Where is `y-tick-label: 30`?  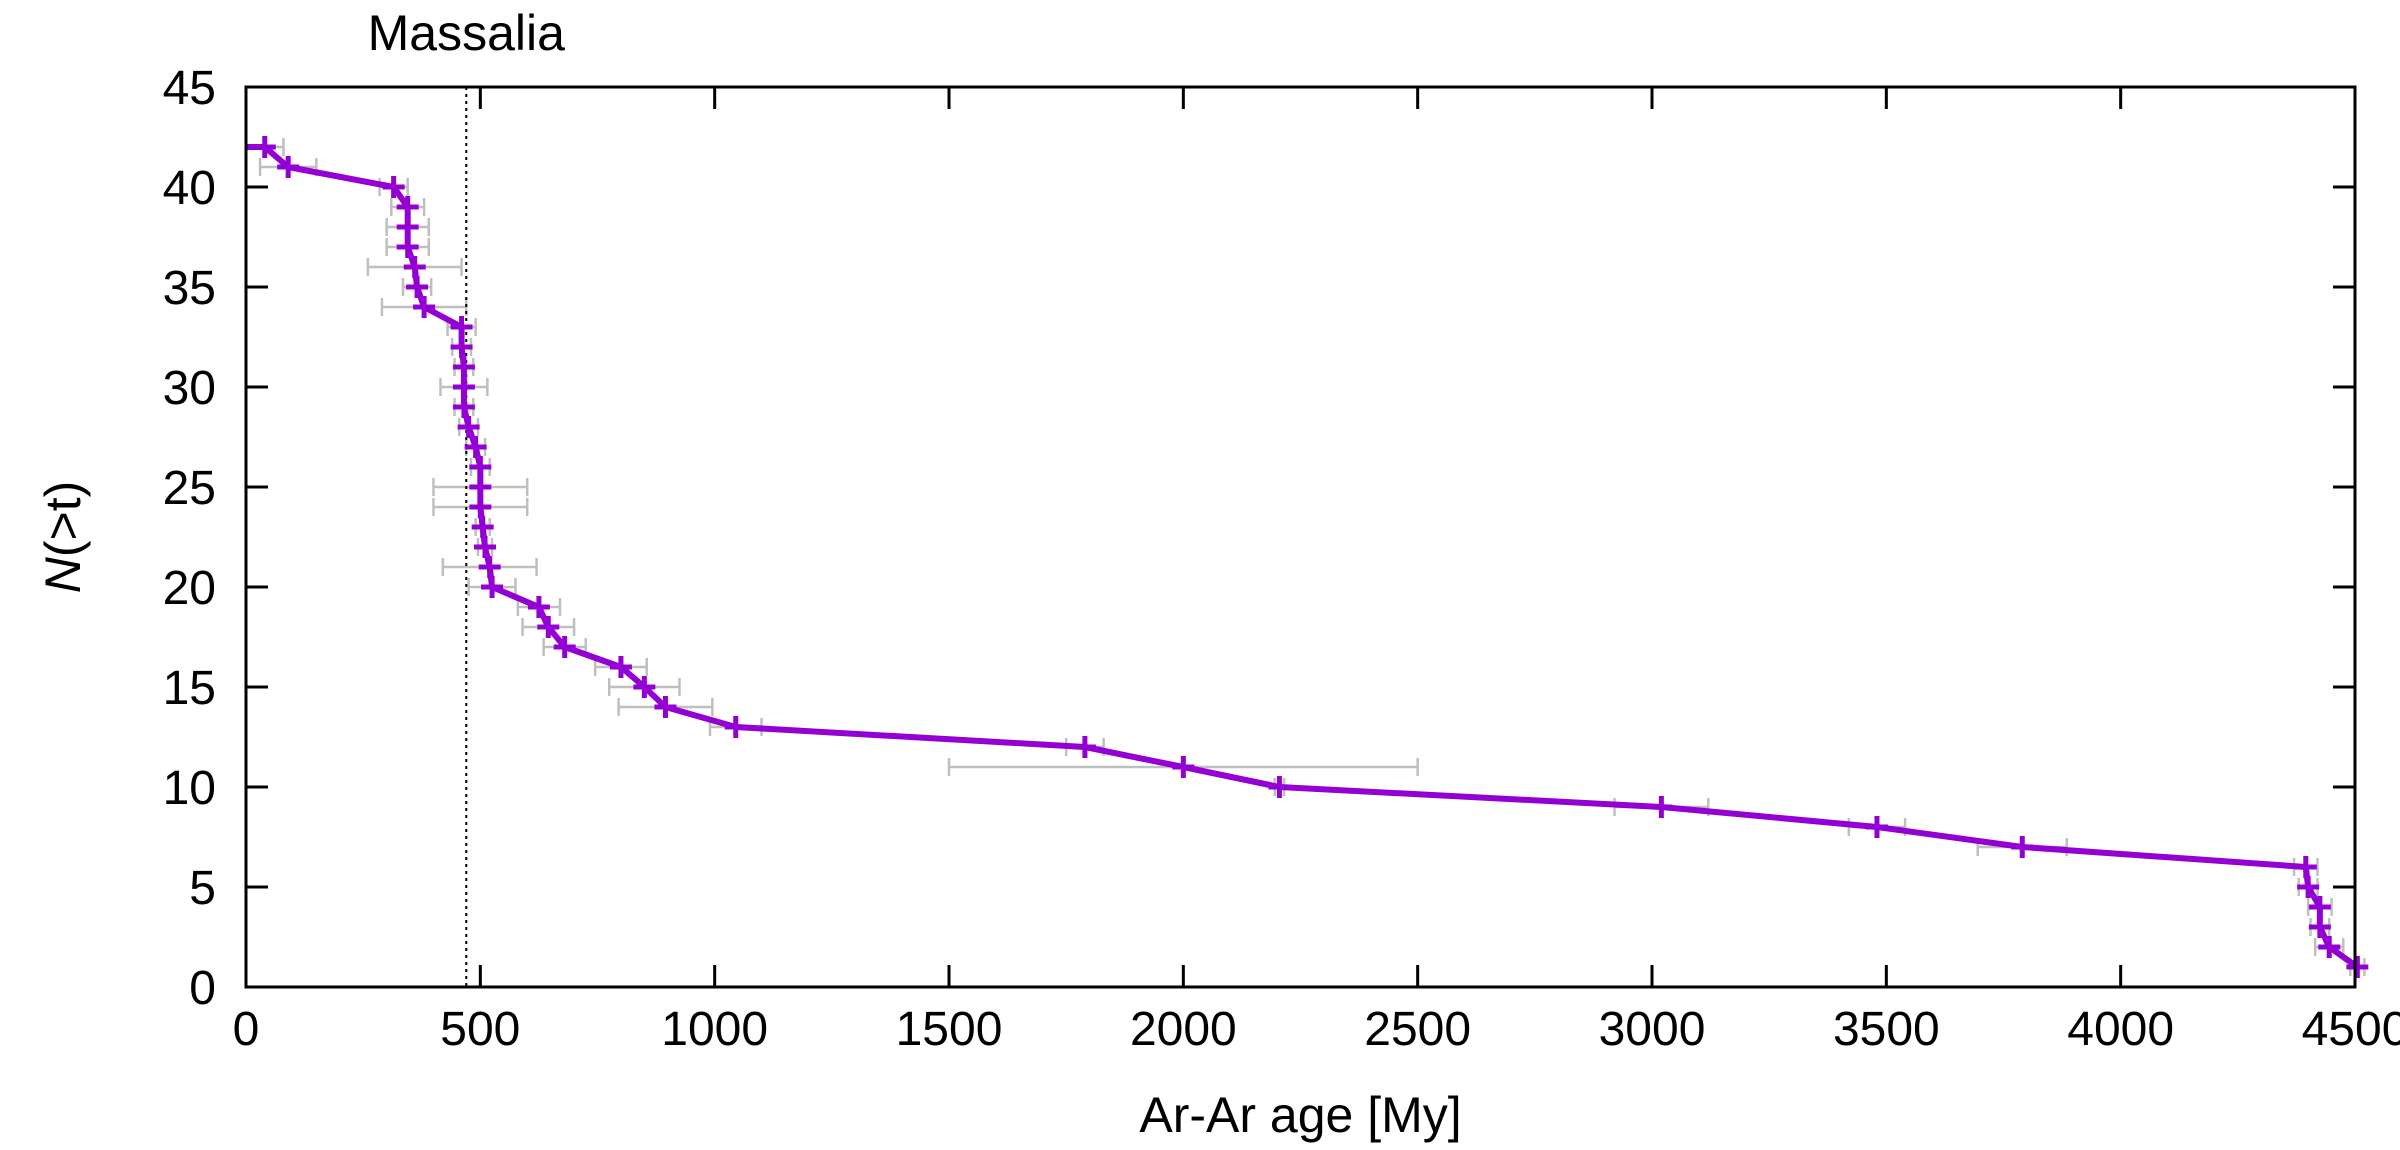
y-tick-label: 30 is located at coordinates (189, 388).